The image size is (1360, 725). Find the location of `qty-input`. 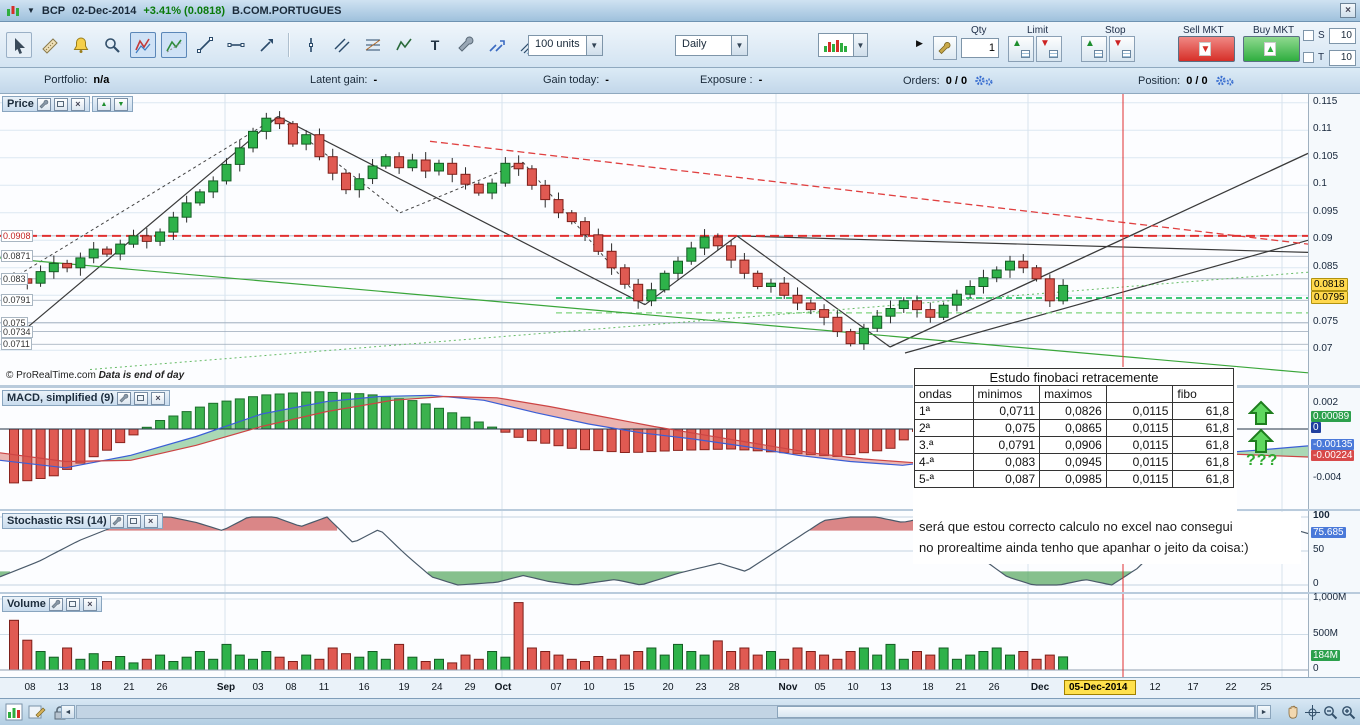

qty-input is located at coordinates (980, 48).